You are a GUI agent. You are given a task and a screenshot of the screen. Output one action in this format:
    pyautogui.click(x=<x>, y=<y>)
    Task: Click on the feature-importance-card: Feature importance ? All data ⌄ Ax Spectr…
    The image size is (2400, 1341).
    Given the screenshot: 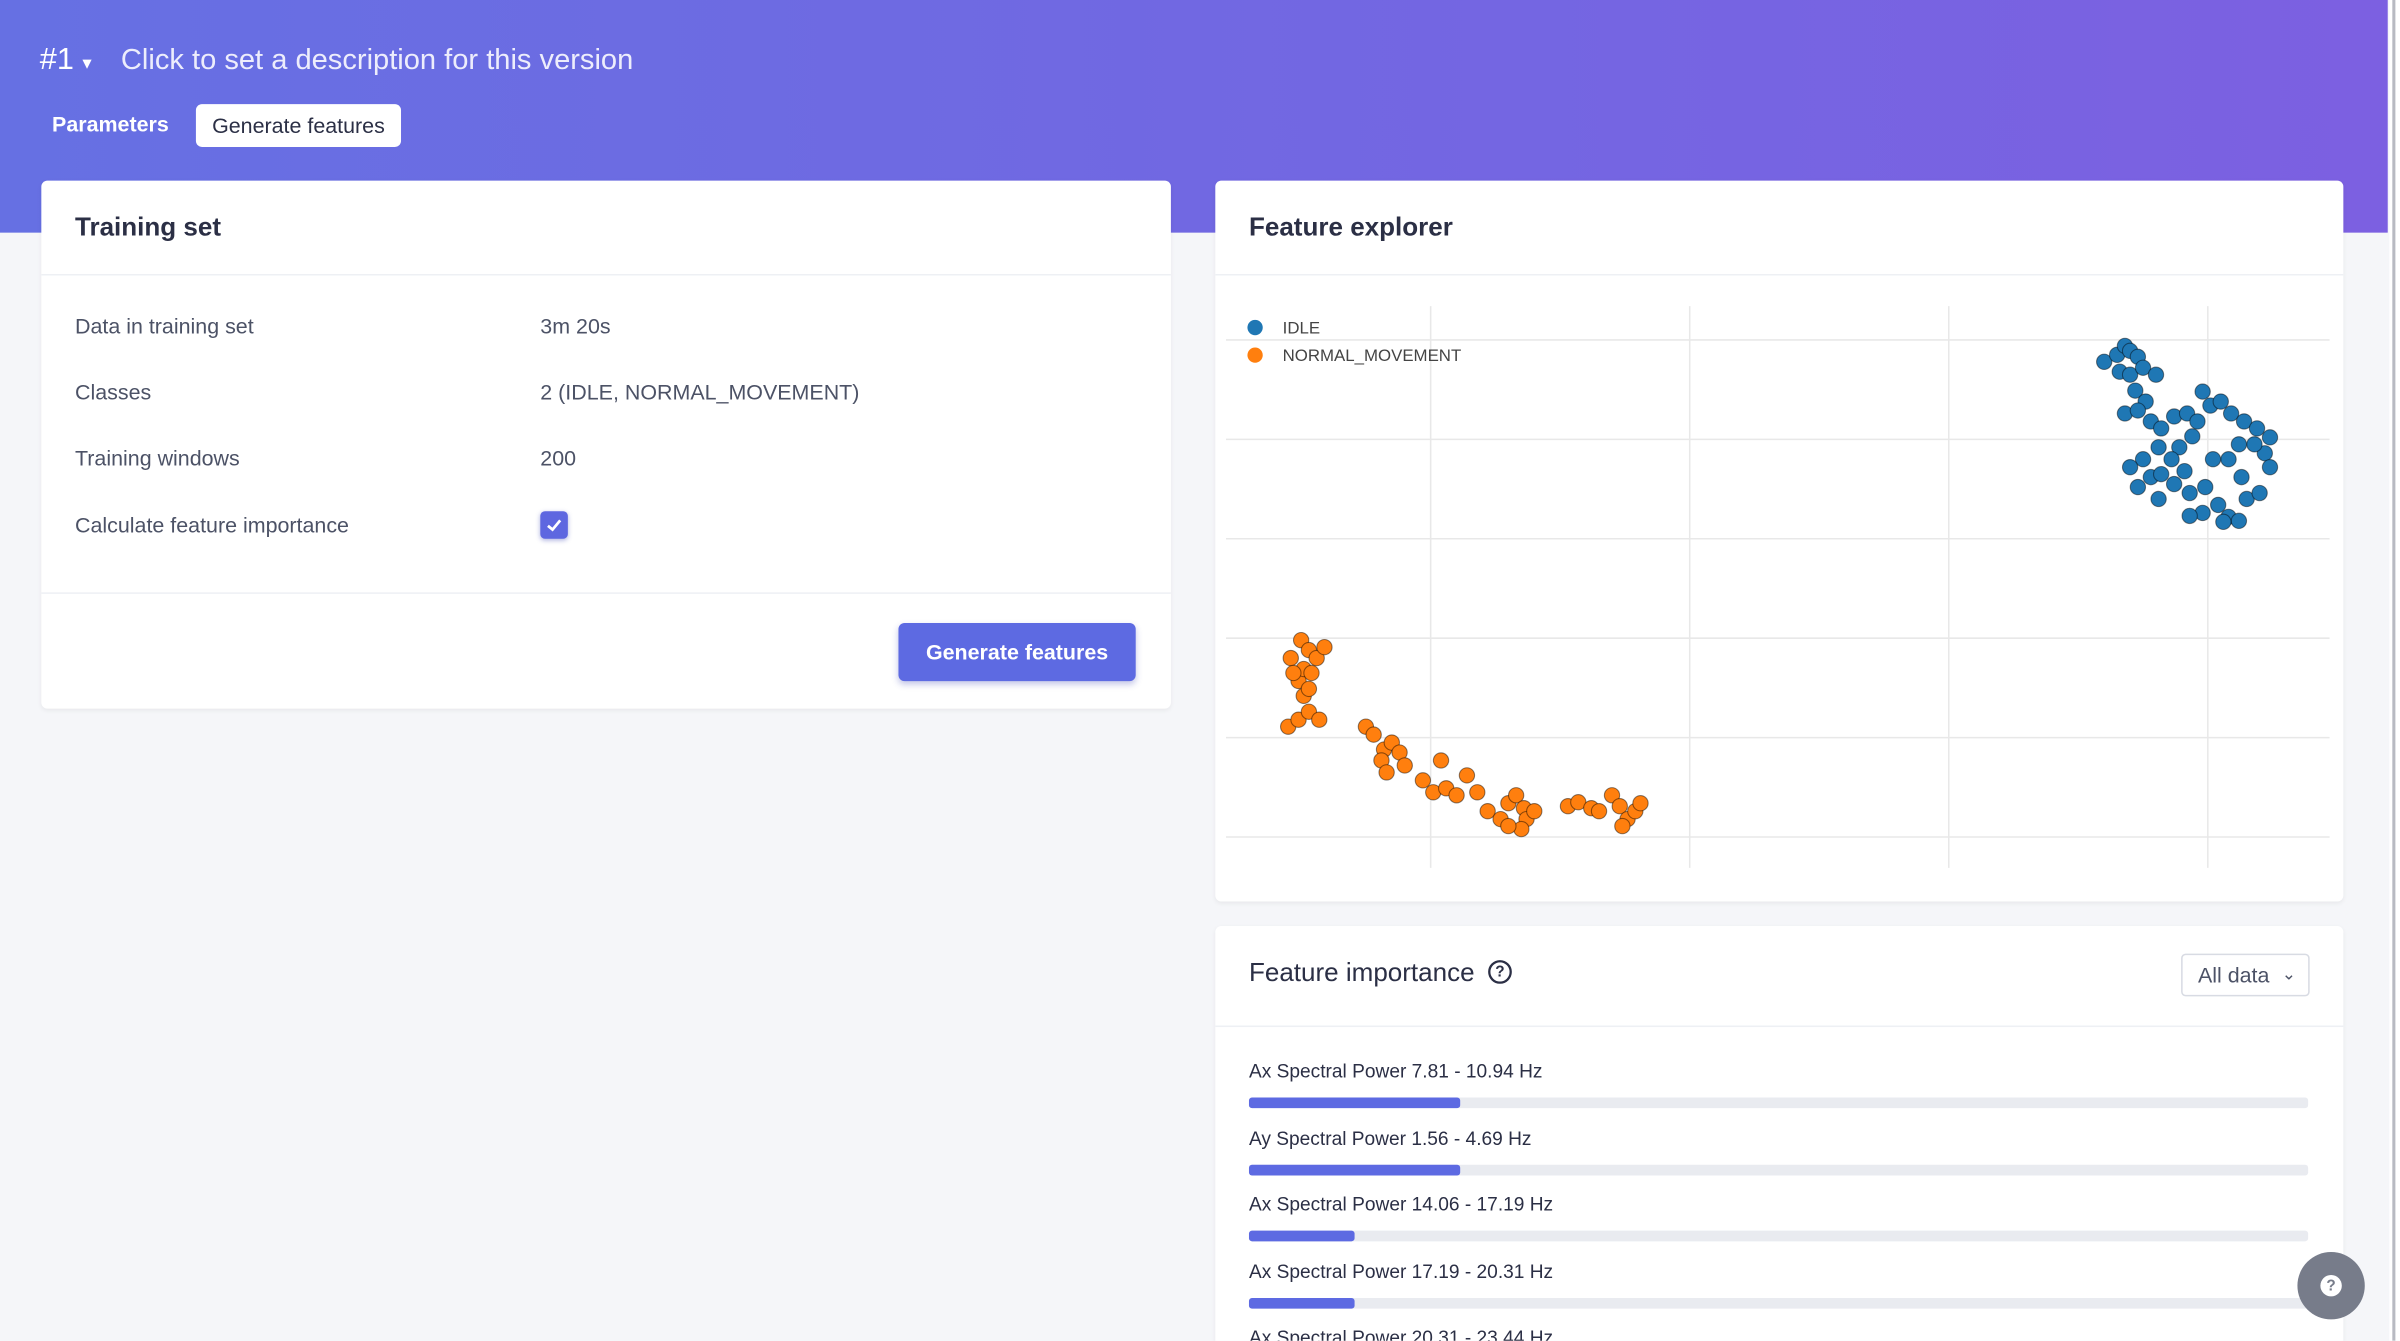 What is the action you would take?
    pyautogui.click(x=1779, y=1133)
    